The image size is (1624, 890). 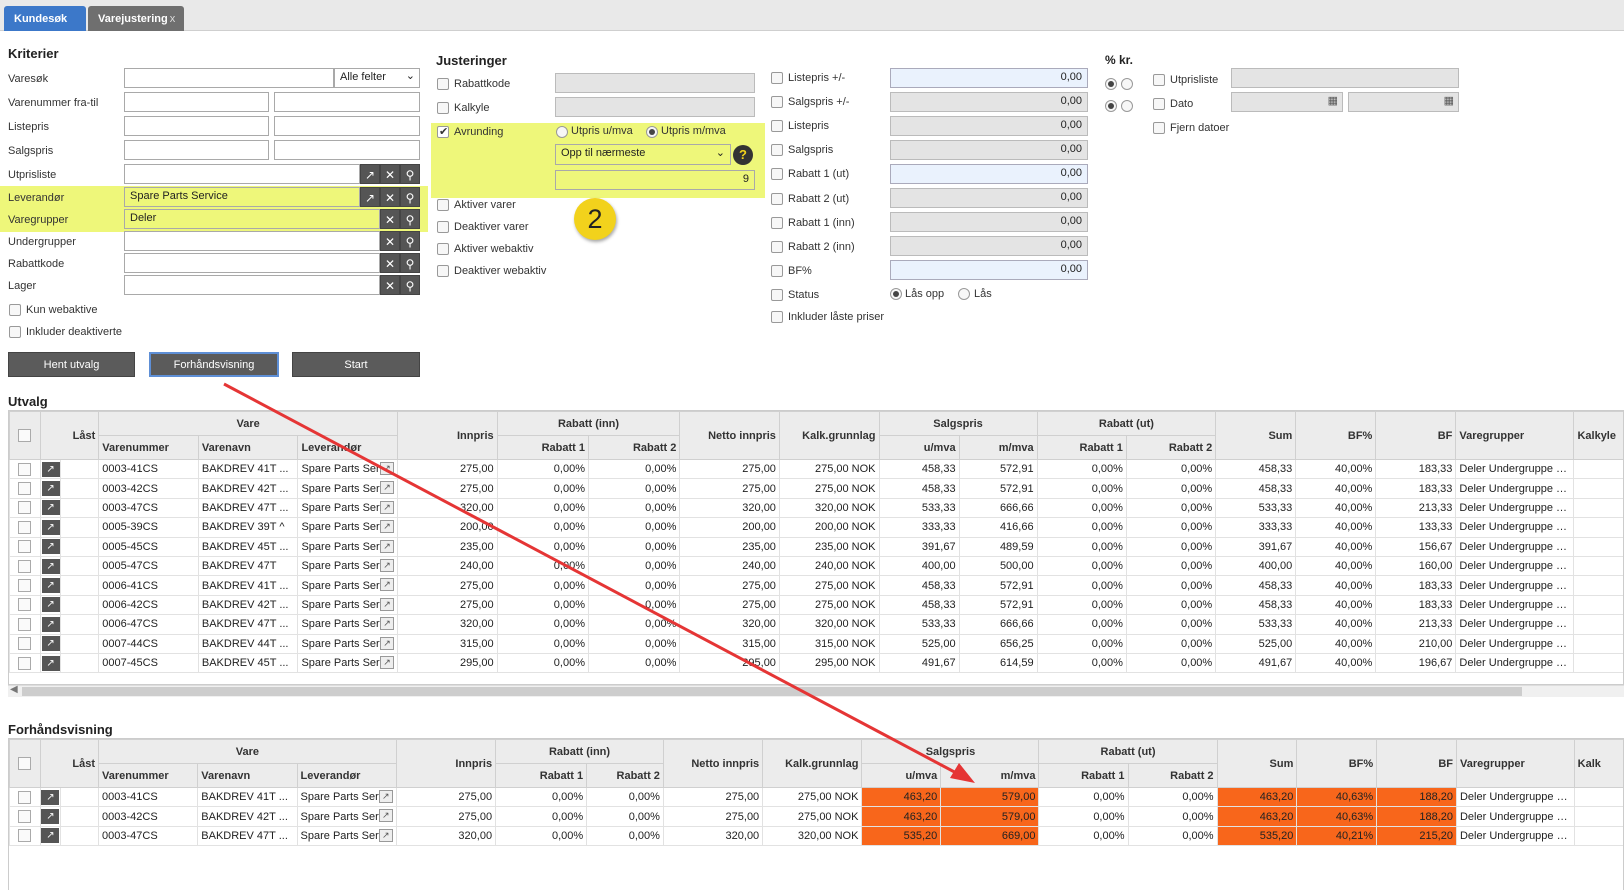 I want to click on rabattkode-input, so click(x=252, y=263).